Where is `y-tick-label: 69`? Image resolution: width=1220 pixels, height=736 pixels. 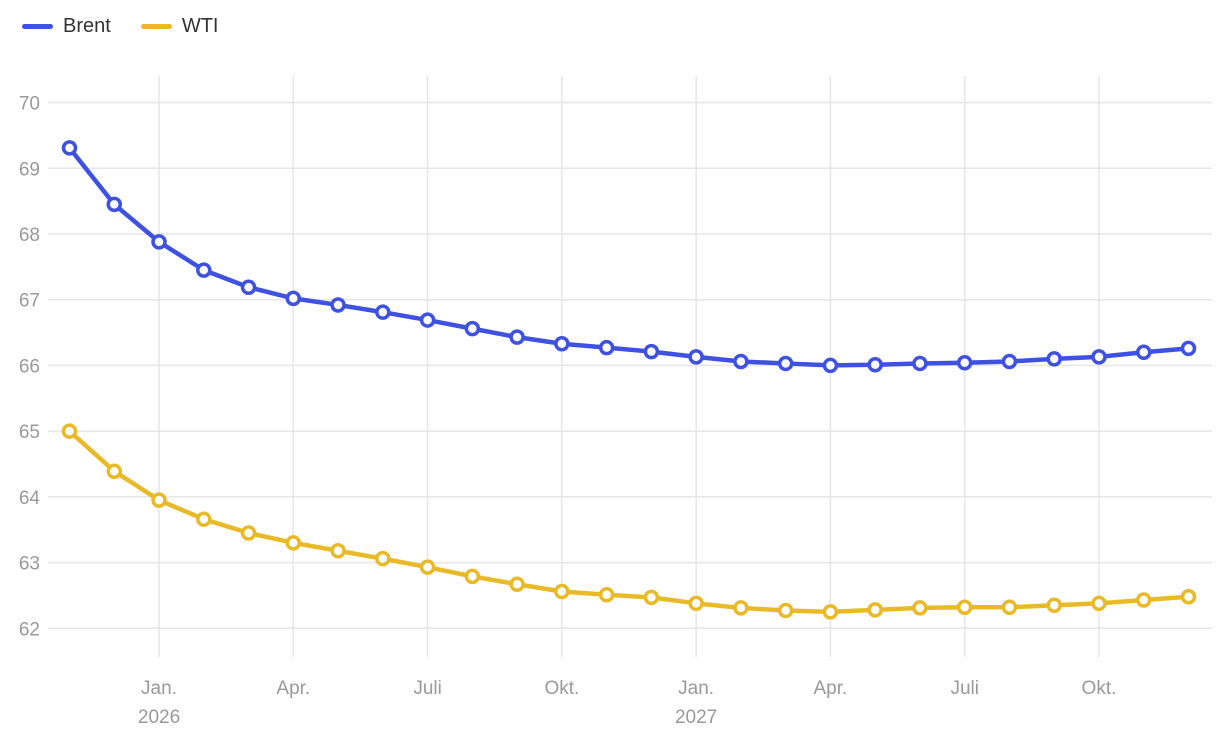
y-tick-label: 69 is located at coordinates (29, 169).